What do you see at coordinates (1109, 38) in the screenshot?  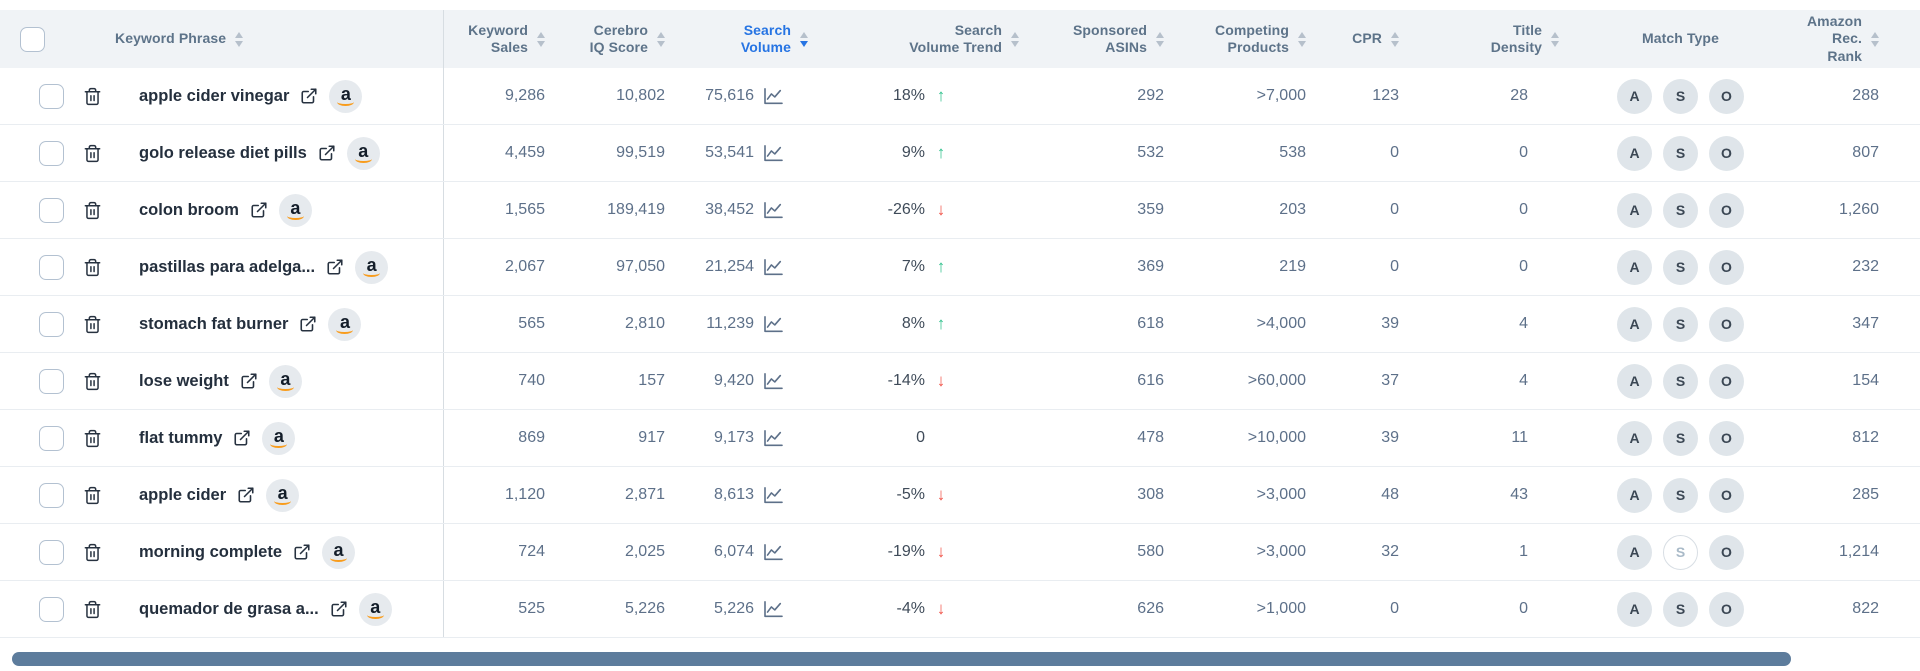 I see `column-label: Sponsored ASINs` at bounding box center [1109, 38].